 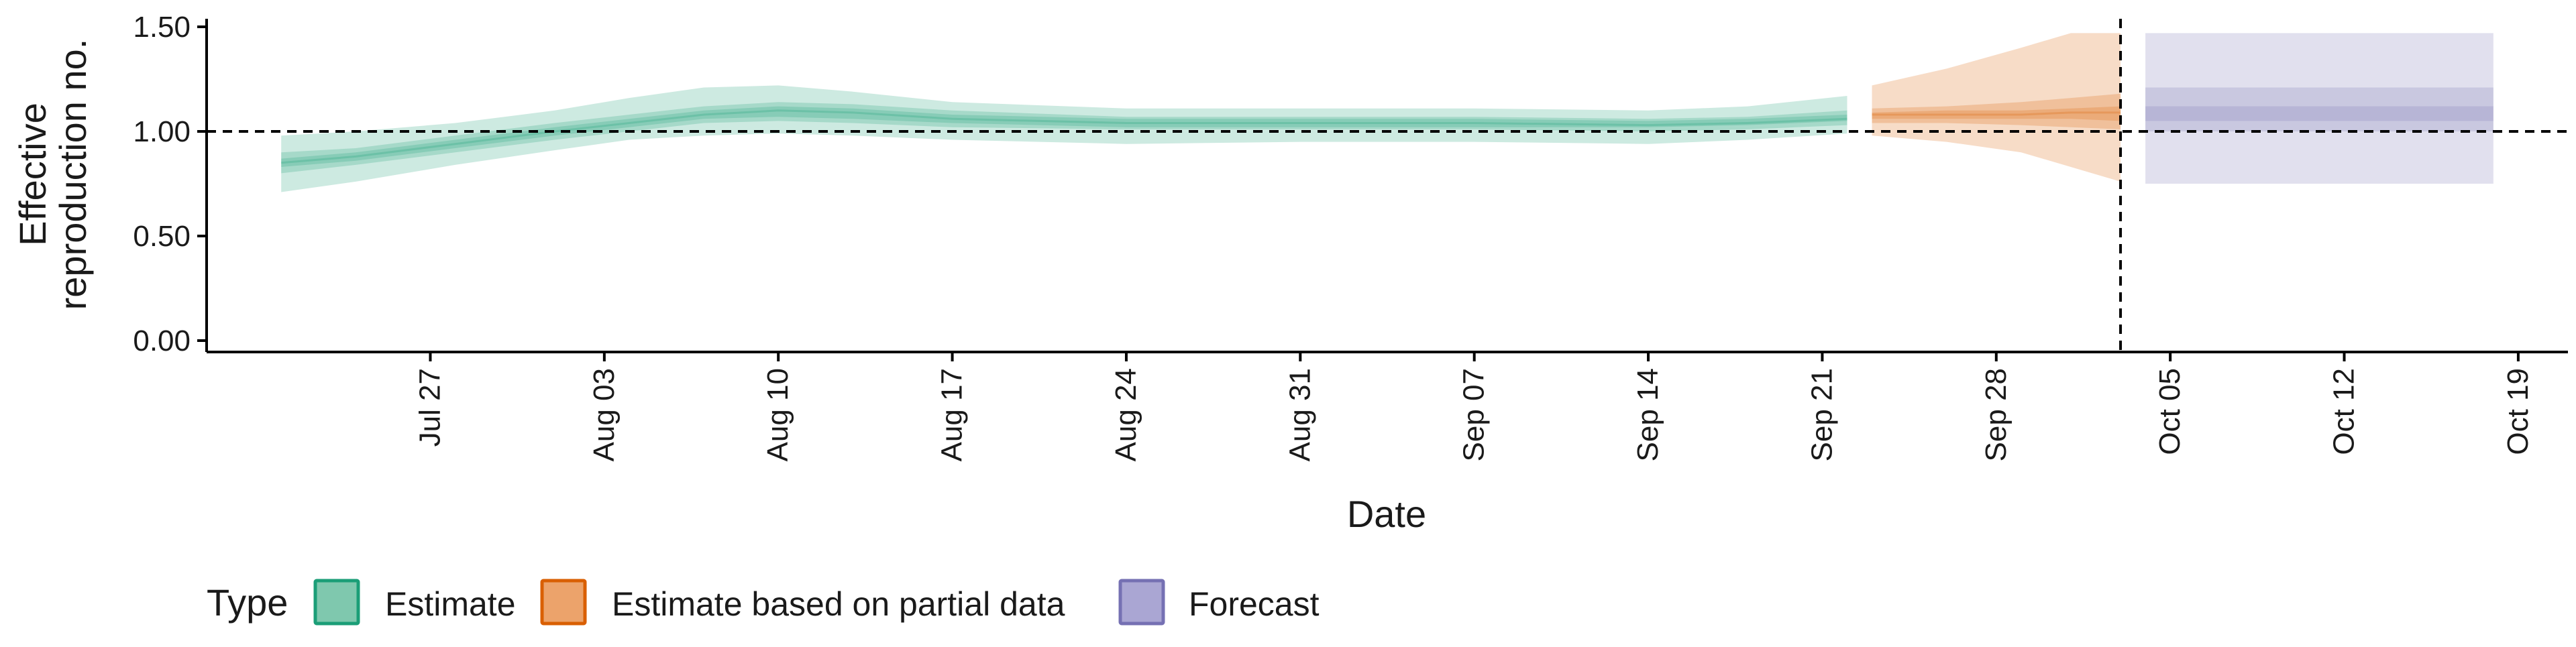 What do you see at coordinates (1299, 414) in the screenshot?
I see `x-tick-label: Aug 31` at bounding box center [1299, 414].